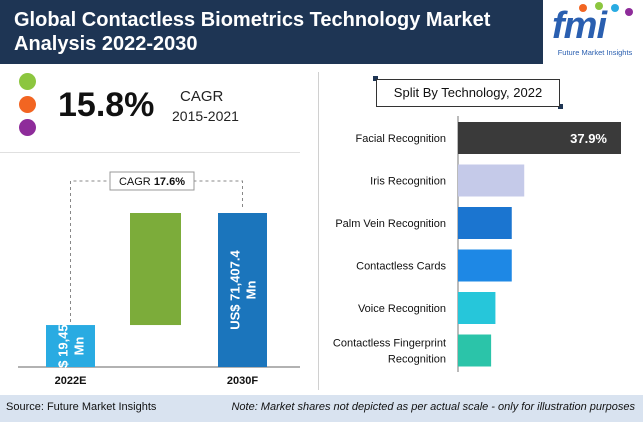 The height and width of the screenshot is (422, 643). I want to click on growth-block, so click(155, 269).